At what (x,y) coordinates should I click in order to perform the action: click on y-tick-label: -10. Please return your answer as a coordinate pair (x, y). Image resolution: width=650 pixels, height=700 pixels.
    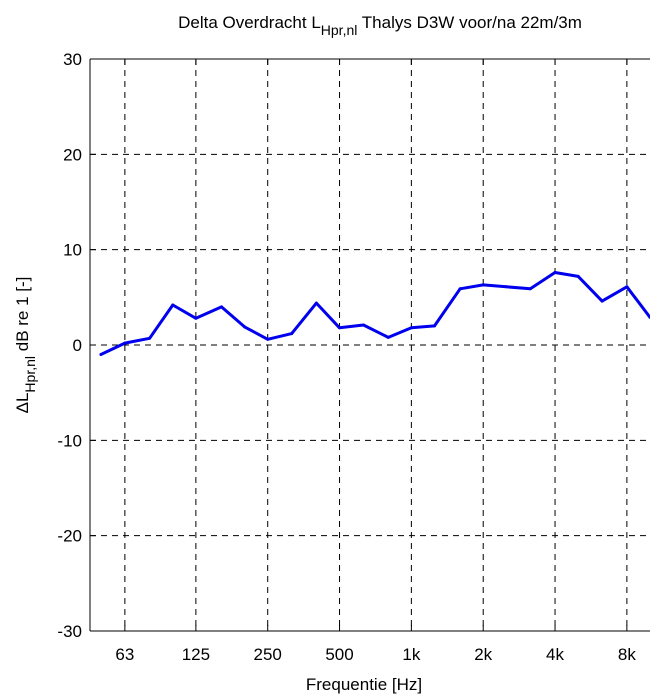
    Looking at the image, I should click on (69, 440).